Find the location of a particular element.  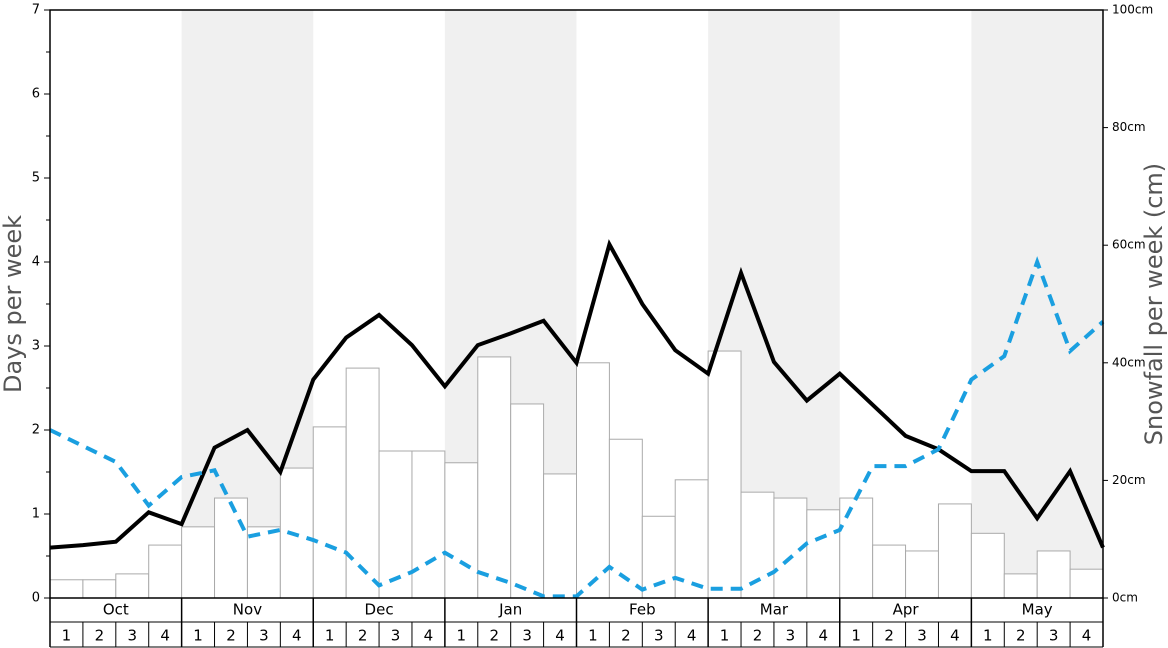

y-tick-label: 4 is located at coordinates (36, 262).